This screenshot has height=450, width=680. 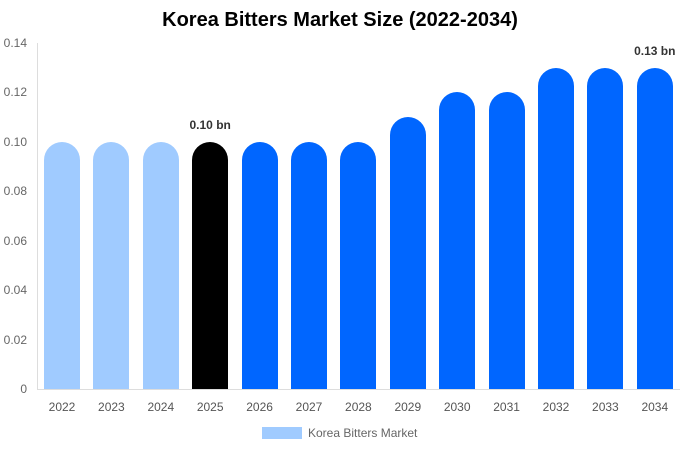 I want to click on y-tick-label: 0.12, so click(x=15, y=92).